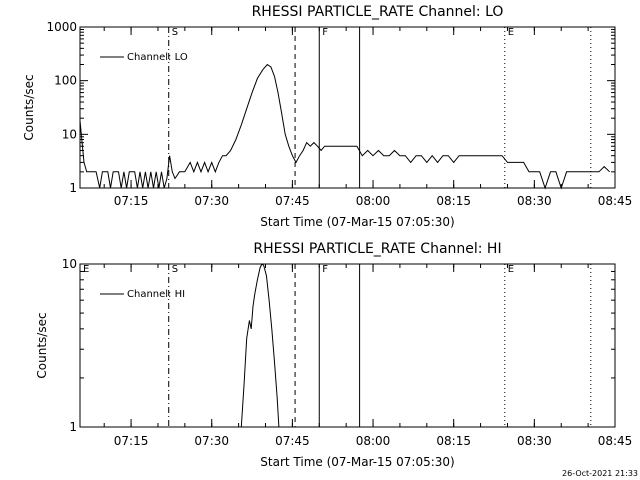  I want to click on legend-entry: Channel: LO, so click(157, 57).